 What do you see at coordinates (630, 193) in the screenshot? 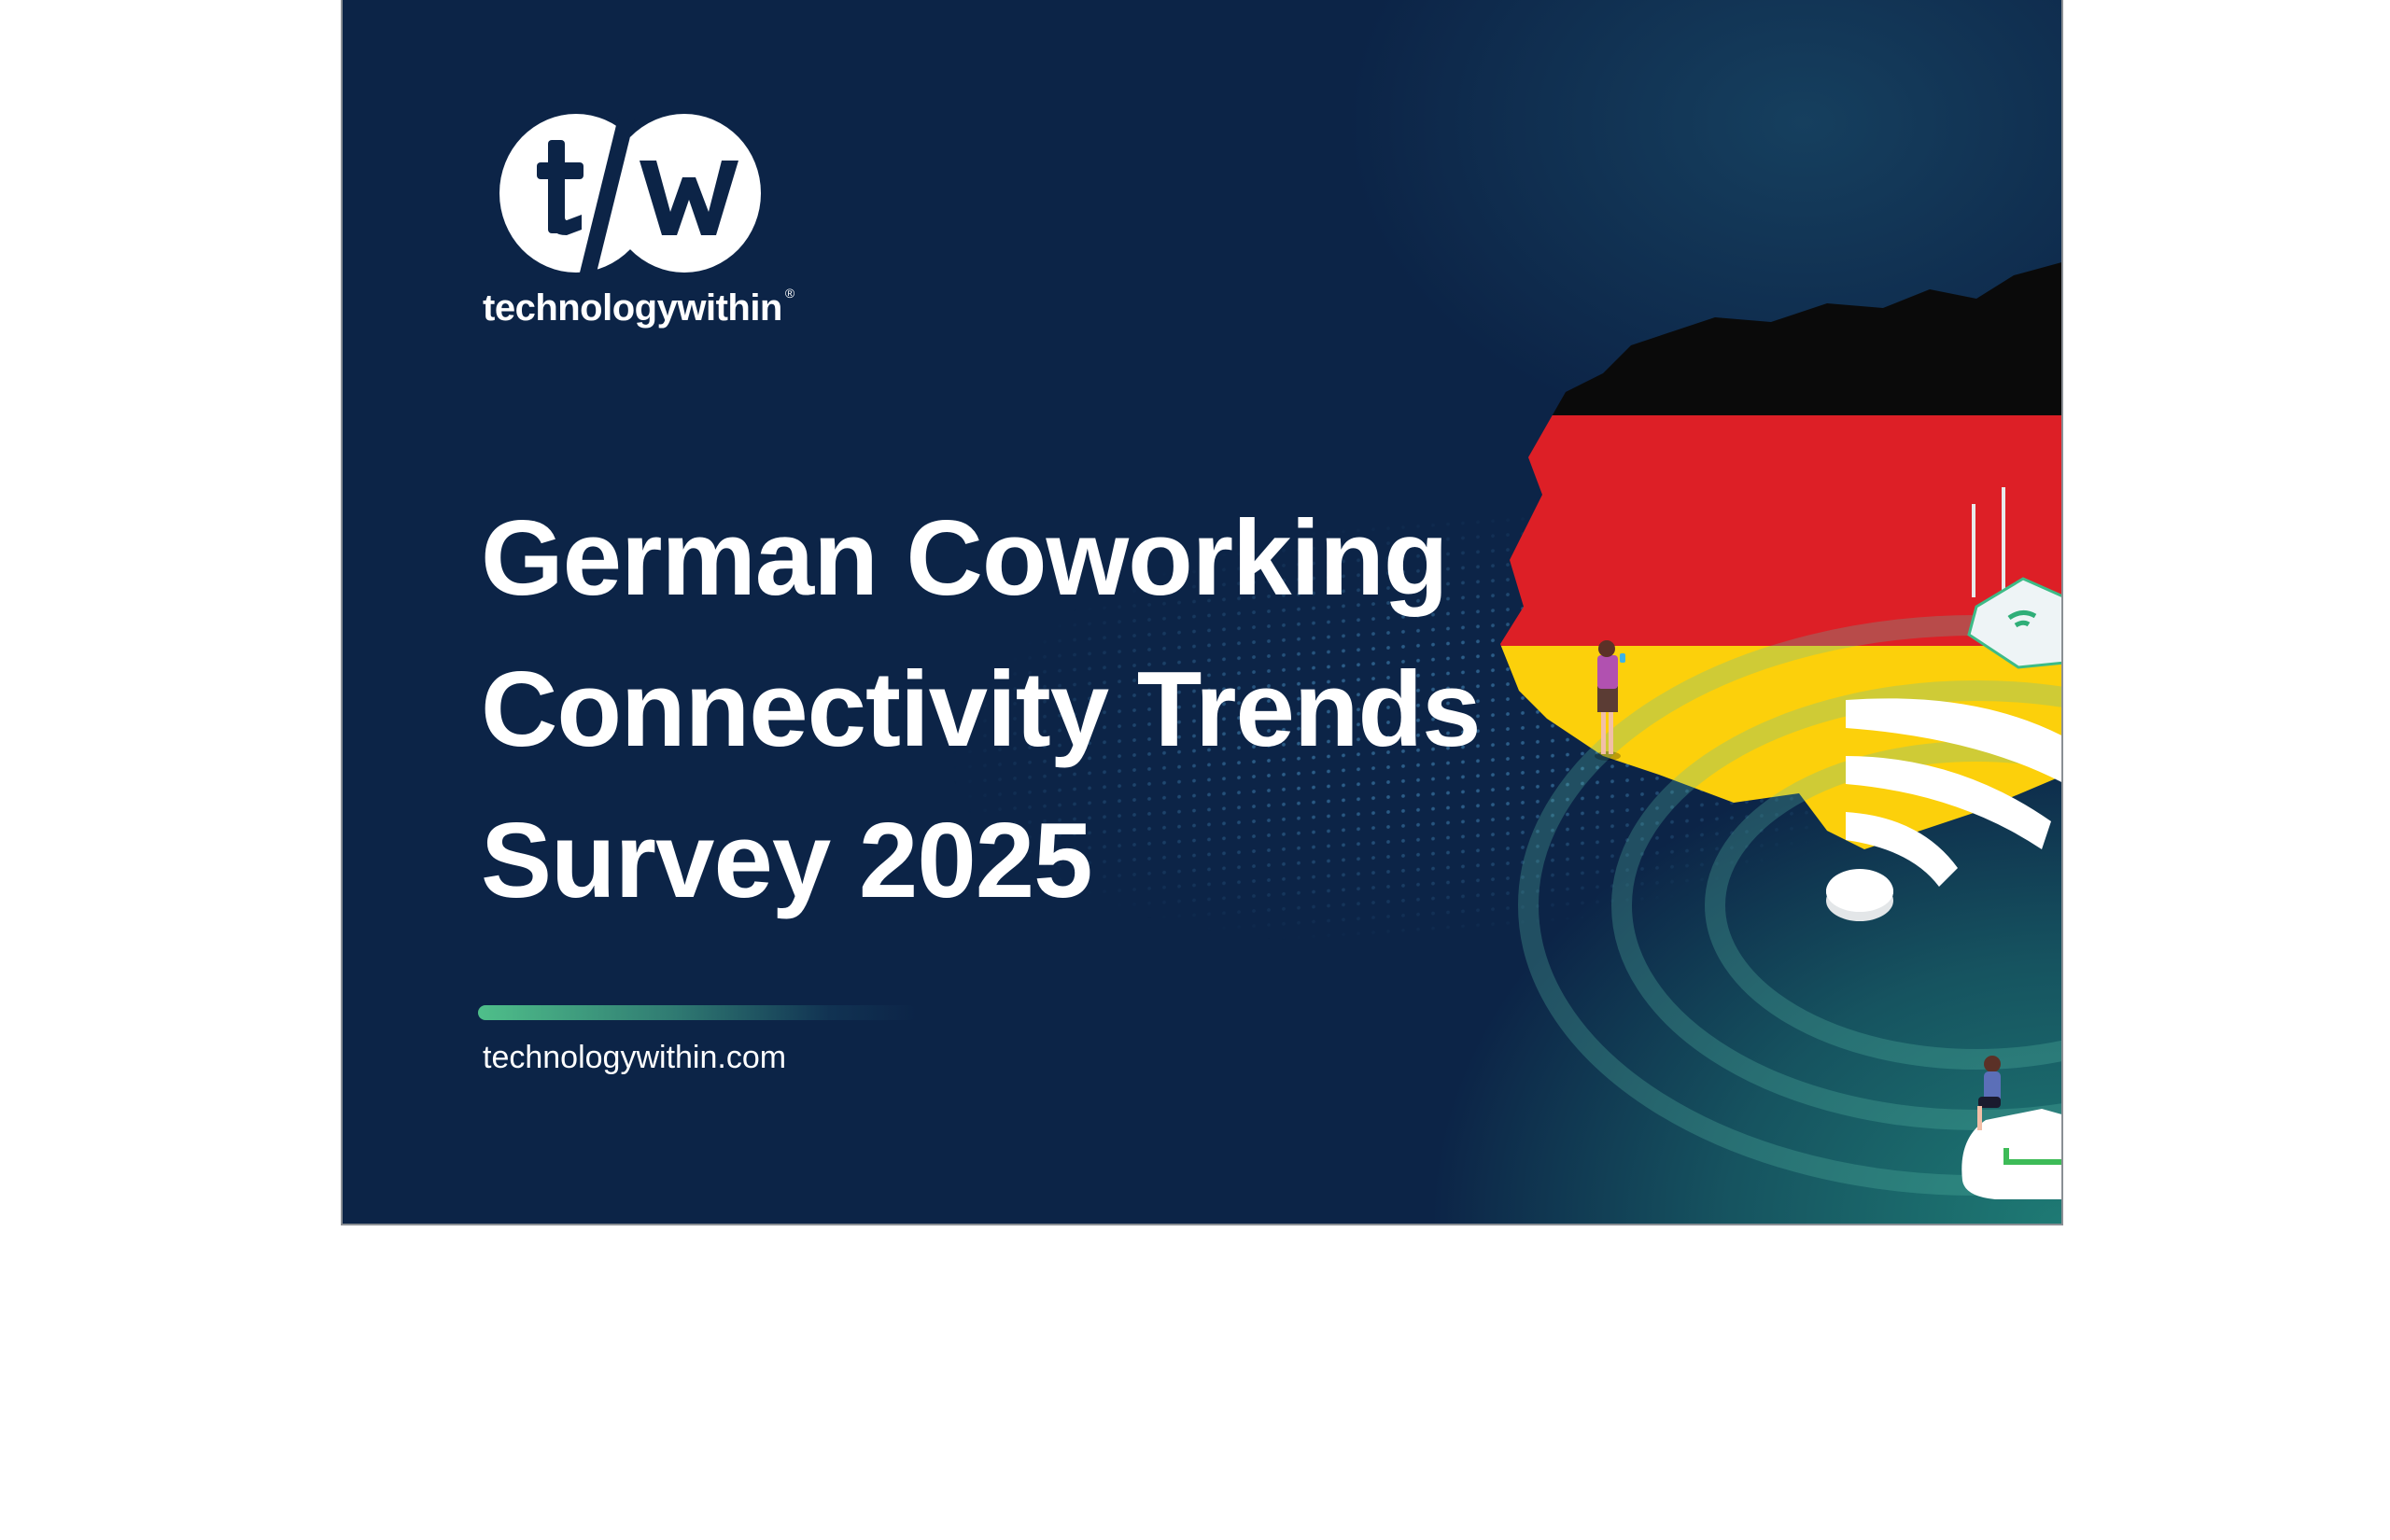
I see `technologywithin-logo-icon` at bounding box center [630, 193].